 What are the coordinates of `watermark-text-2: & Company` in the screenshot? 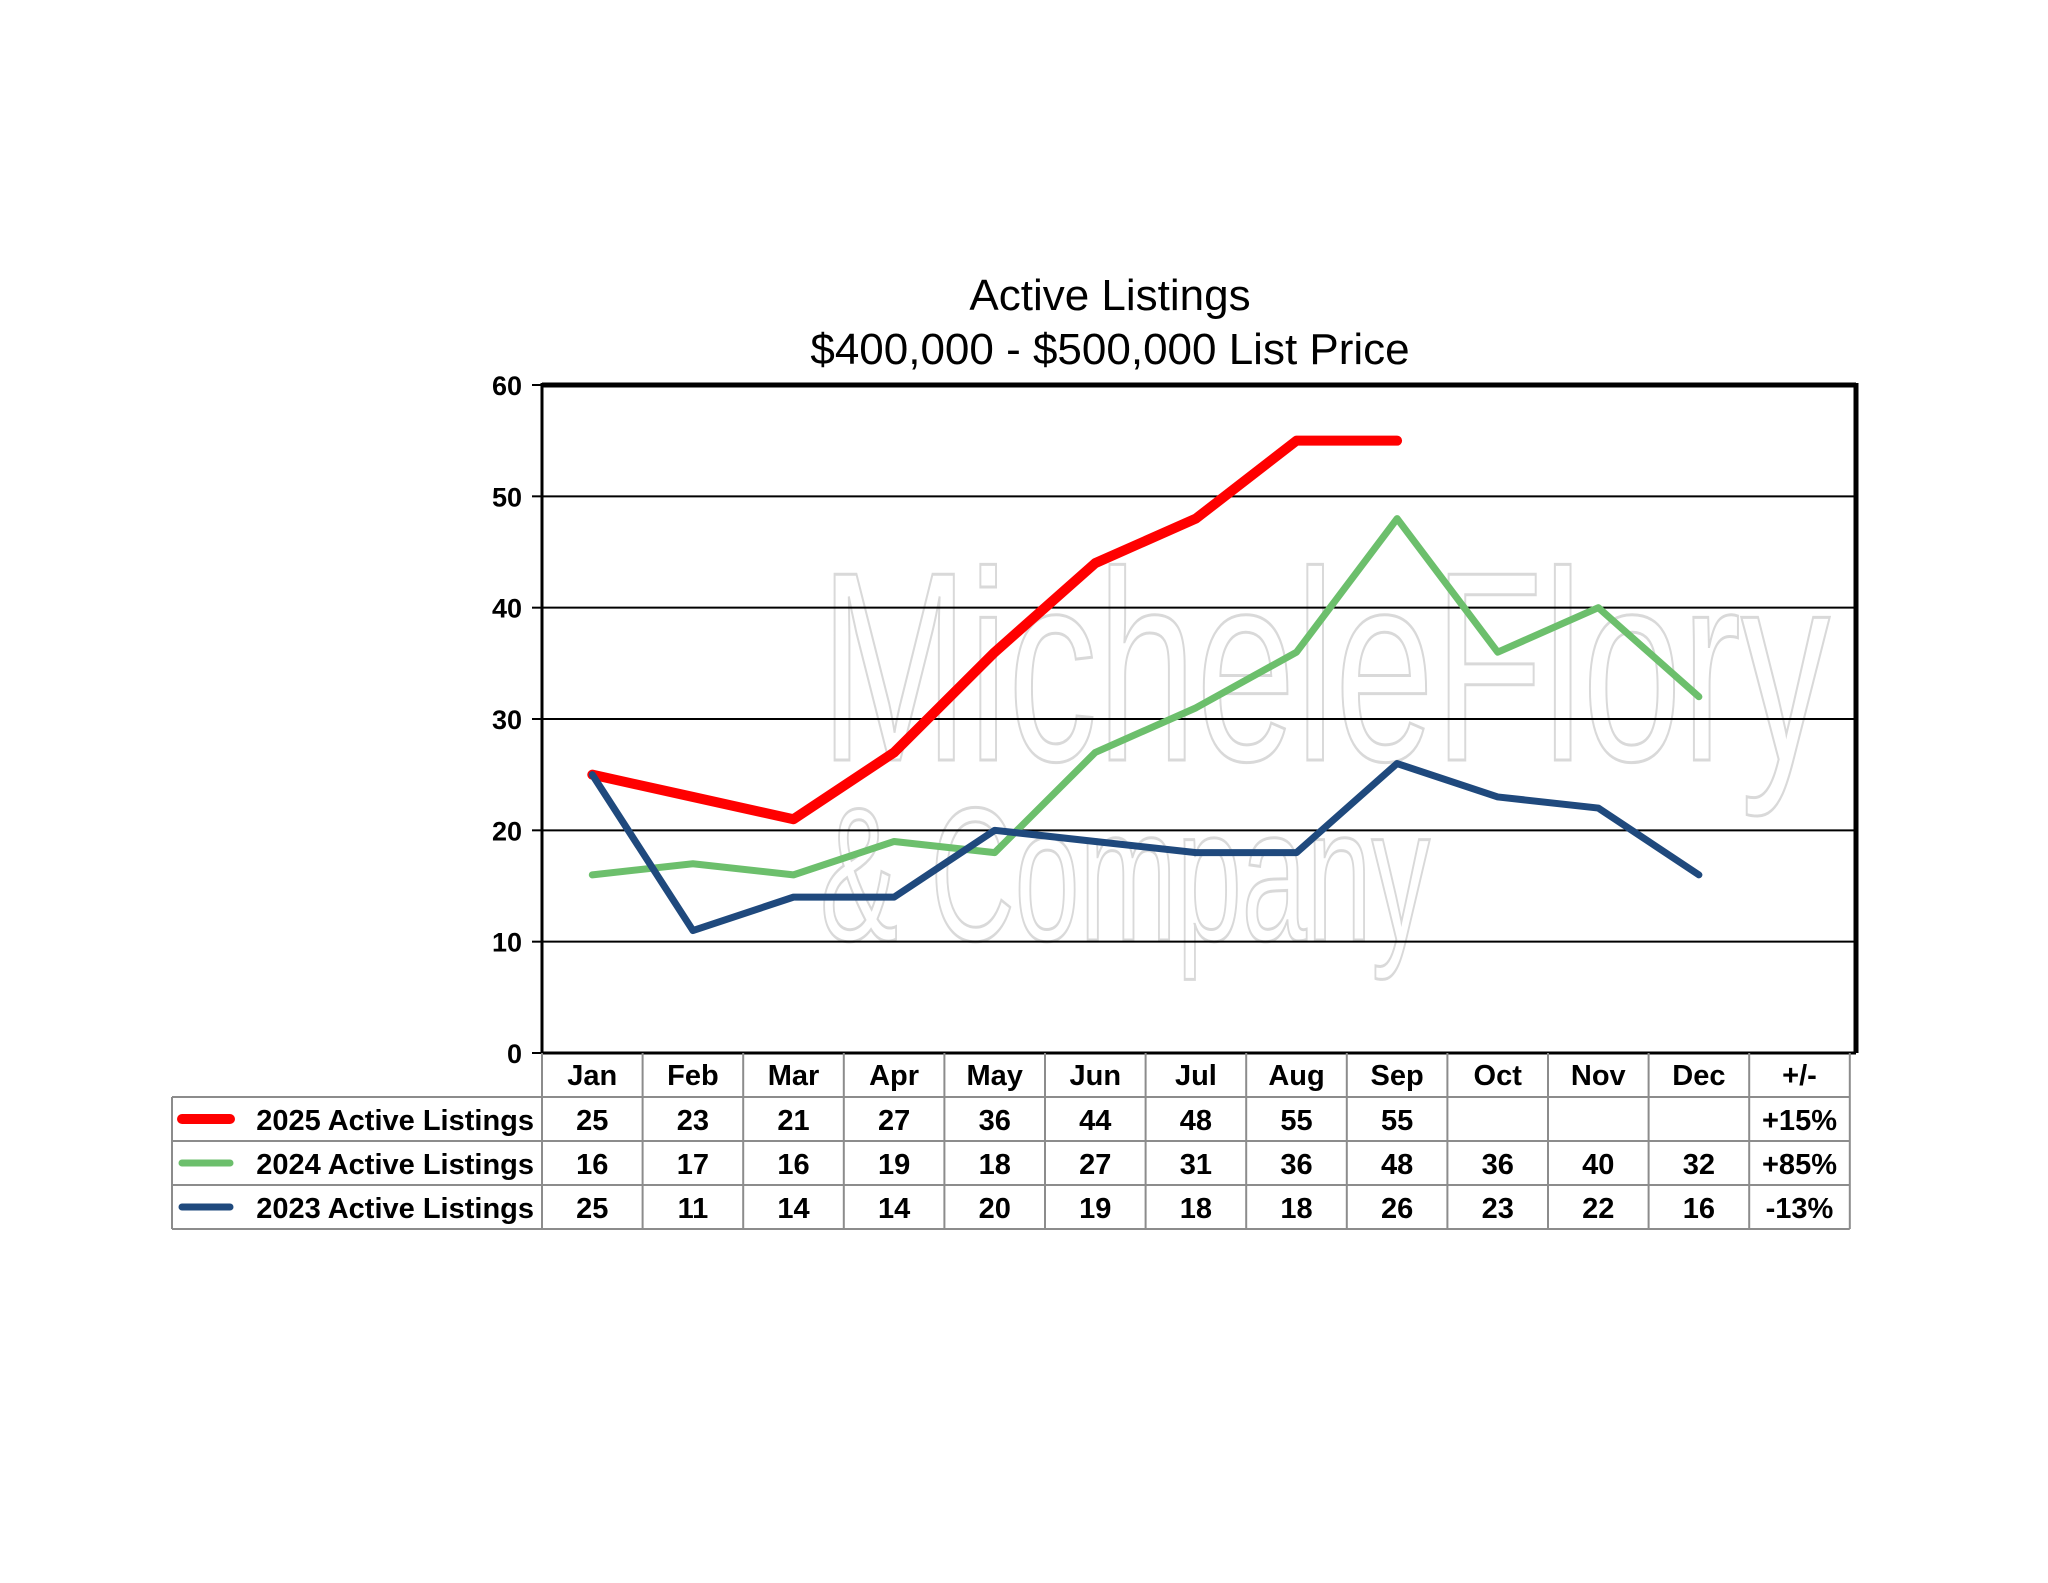 It's located at (1125, 875).